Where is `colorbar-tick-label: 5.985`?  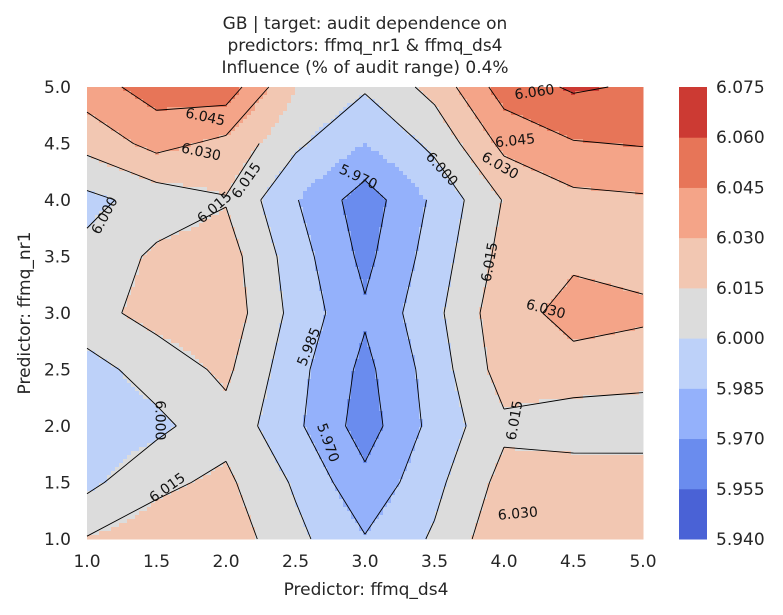
colorbar-tick-label: 5.985 is located at coordinates (740, 389).